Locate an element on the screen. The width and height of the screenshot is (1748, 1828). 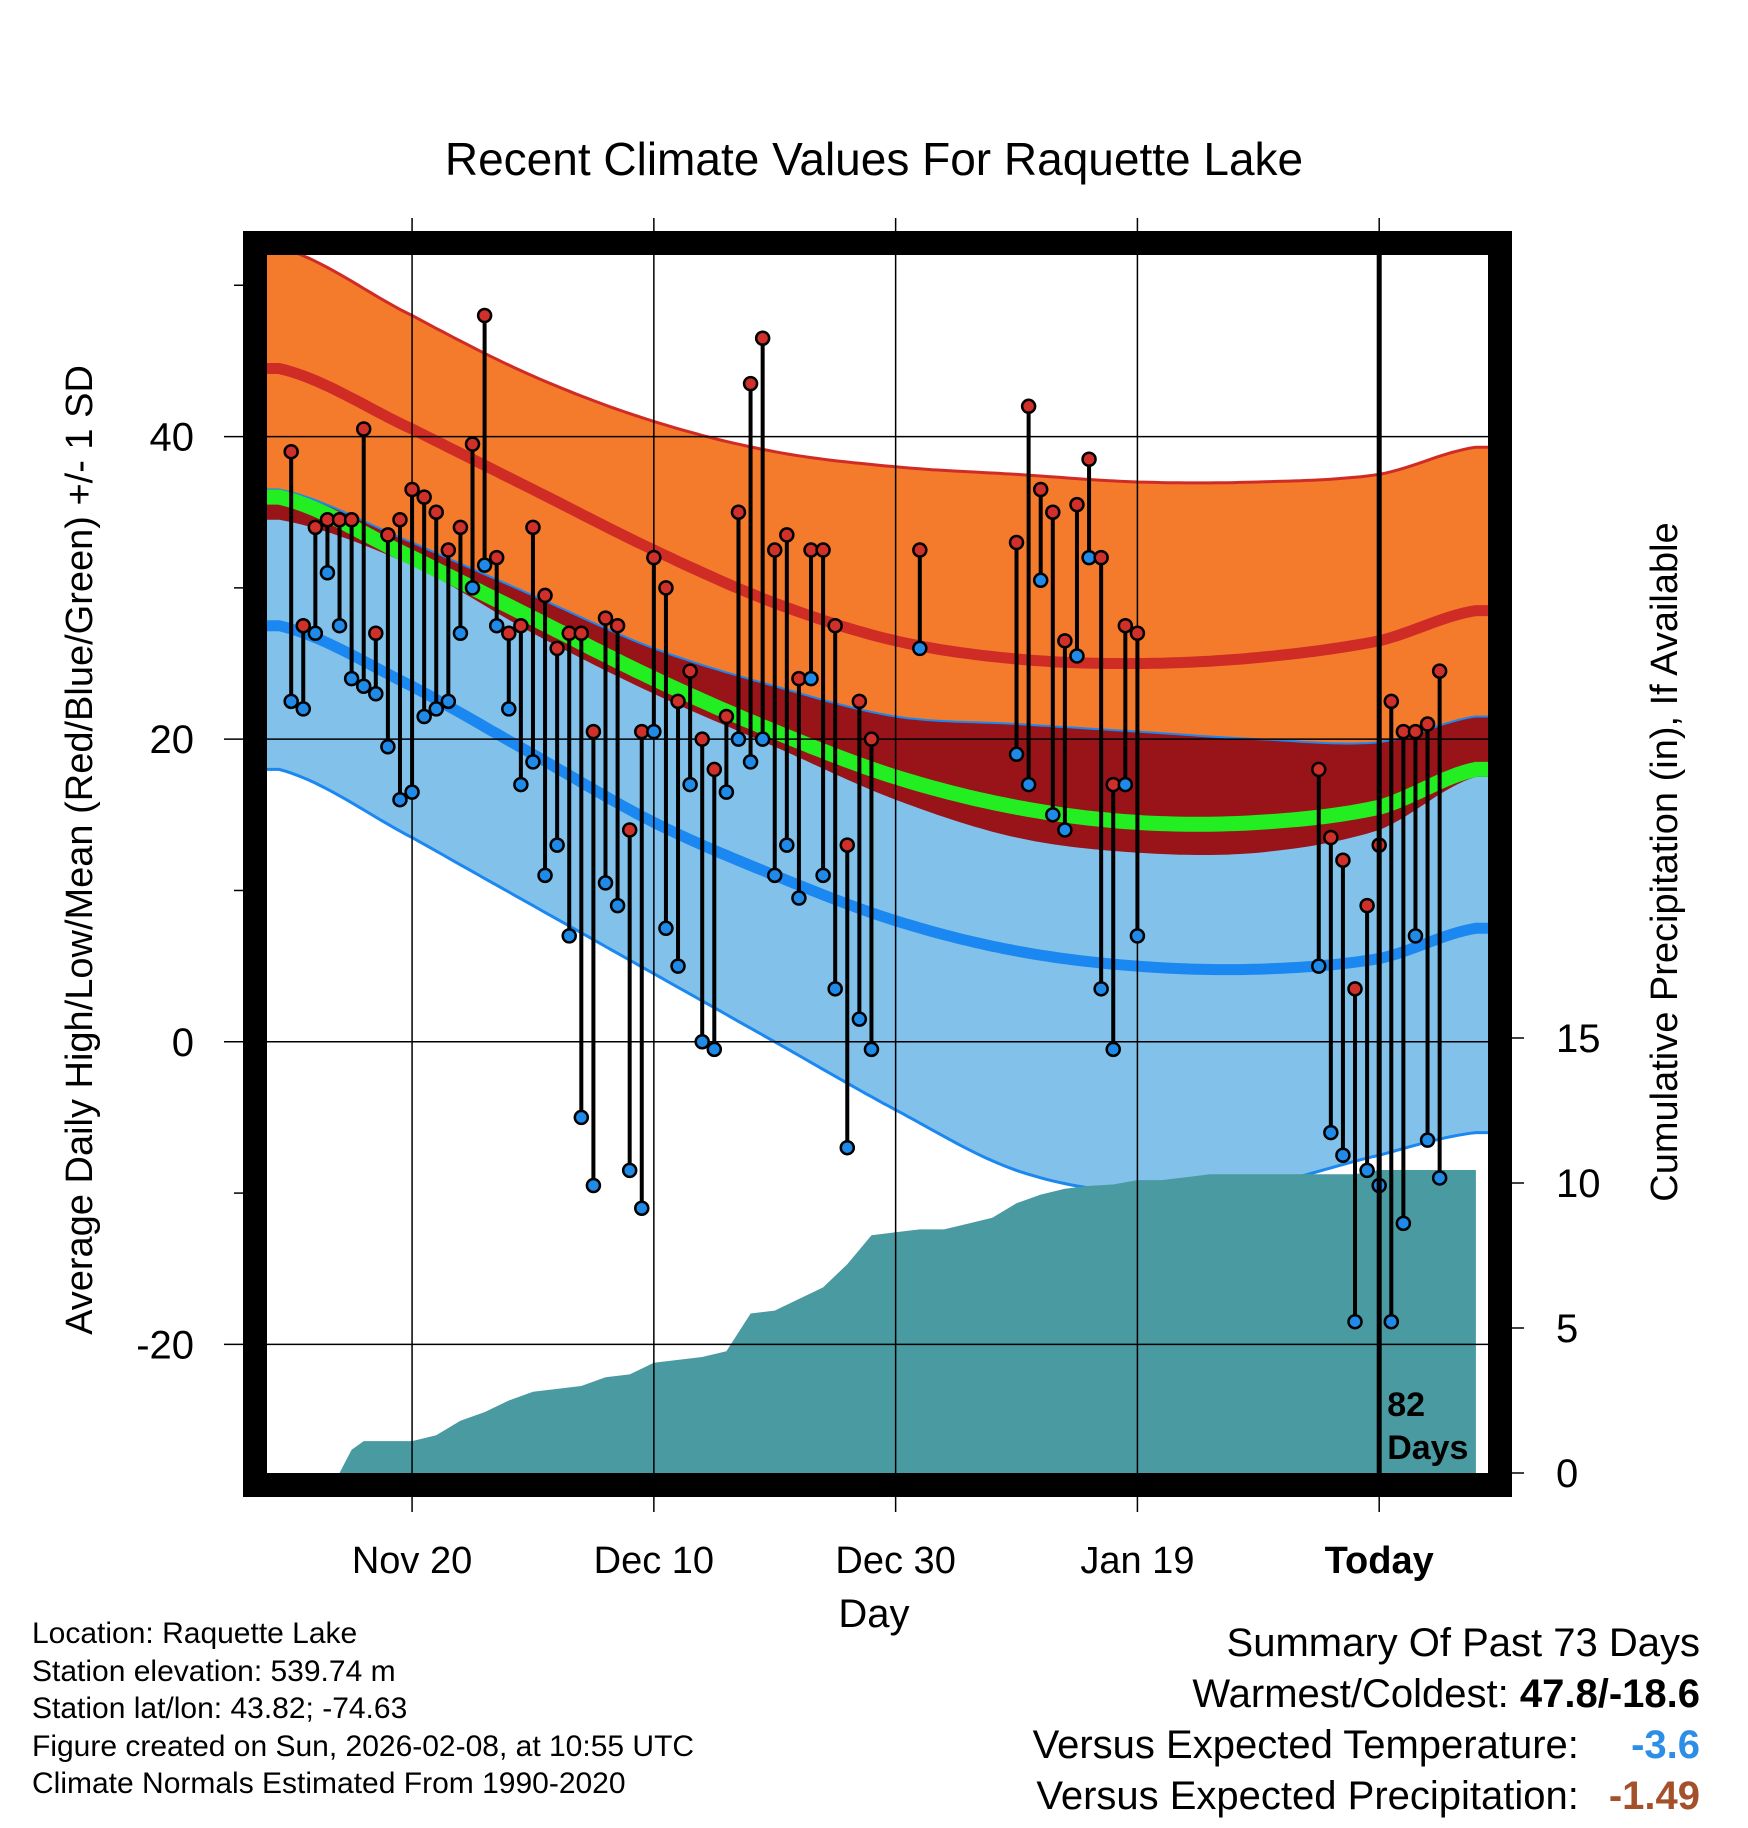
x-tick-label: Dec 30 is located at coordinates (895, 1561).